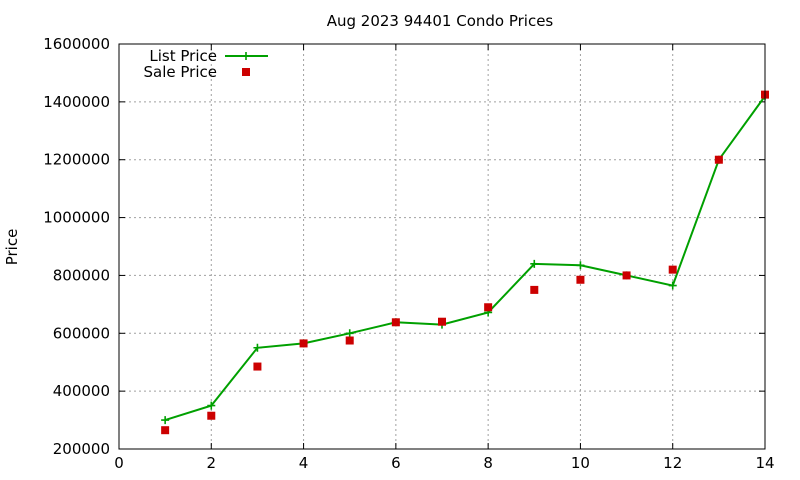 This screenshot has width=800, height=480. Describe the element at coordinates (246, 56) in the screenshot. I see `legend-sample-list-price-marker` at that location.